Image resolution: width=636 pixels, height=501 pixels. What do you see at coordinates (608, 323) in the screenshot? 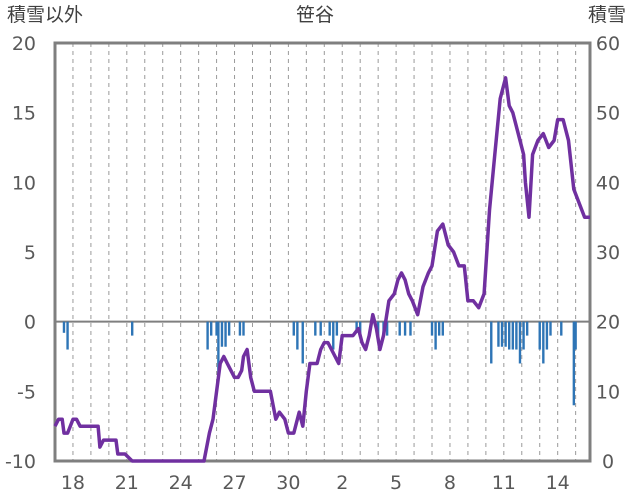
I see `right-tick-label: 20` at bounding box center [608, 323].